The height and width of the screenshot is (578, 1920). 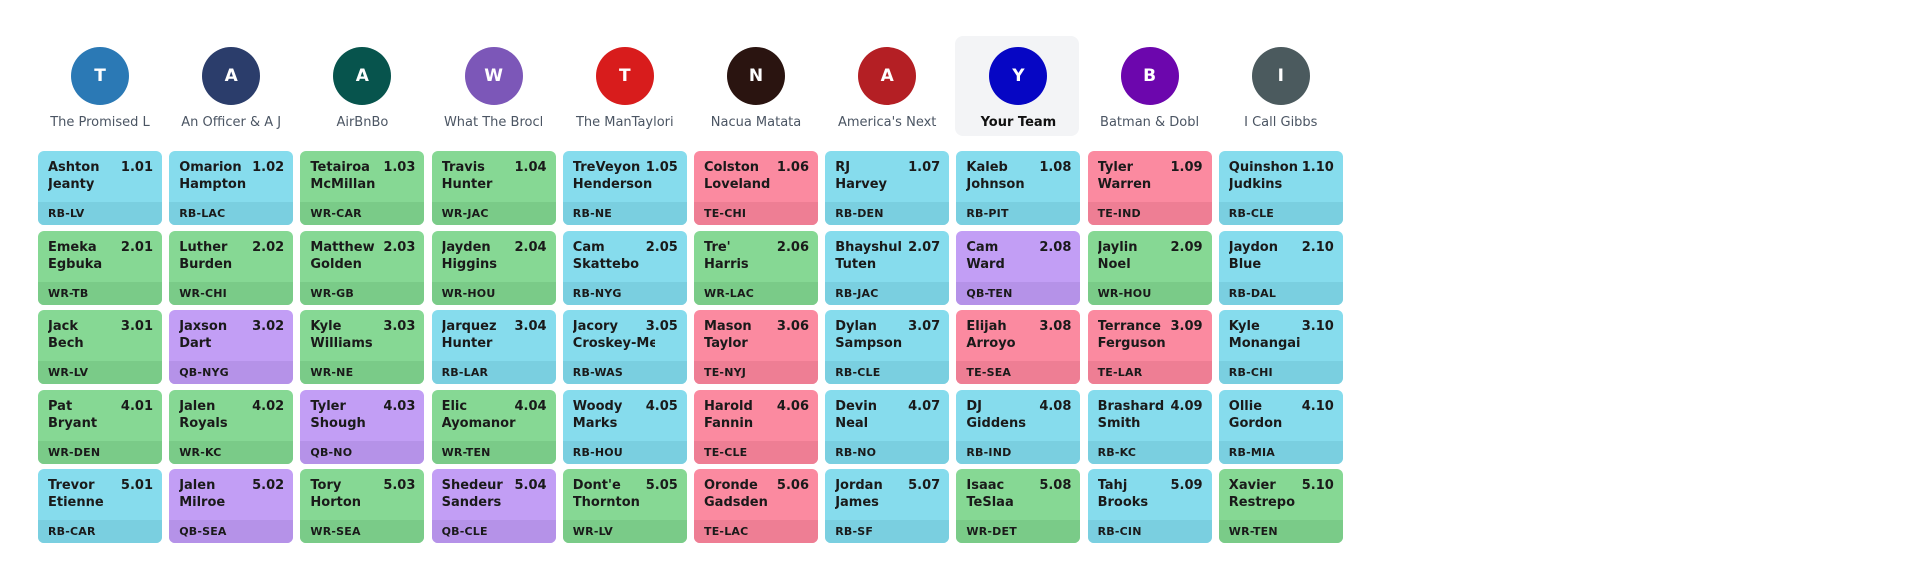 I want to click on position-team-label: WR-LAC, so click(x=756, y=293).